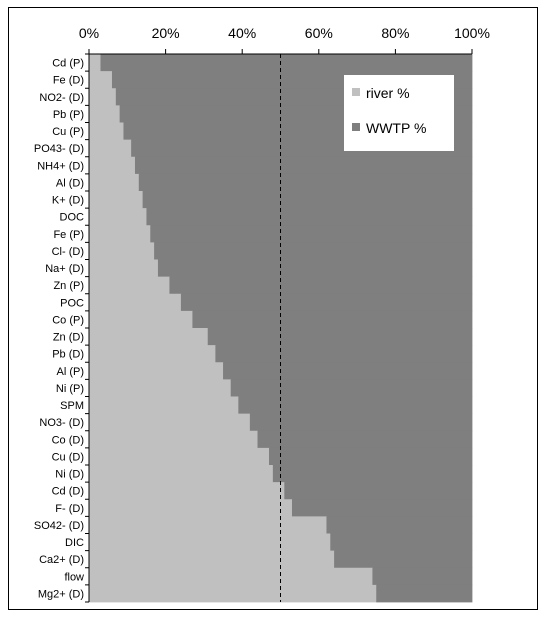 Image resolution: width=551 pixels, height=619 pixels. What do you see at coordinates (68, 286) in the screenshot?
I see `category-label: Zn (P)` at bounding box center [68, 286].